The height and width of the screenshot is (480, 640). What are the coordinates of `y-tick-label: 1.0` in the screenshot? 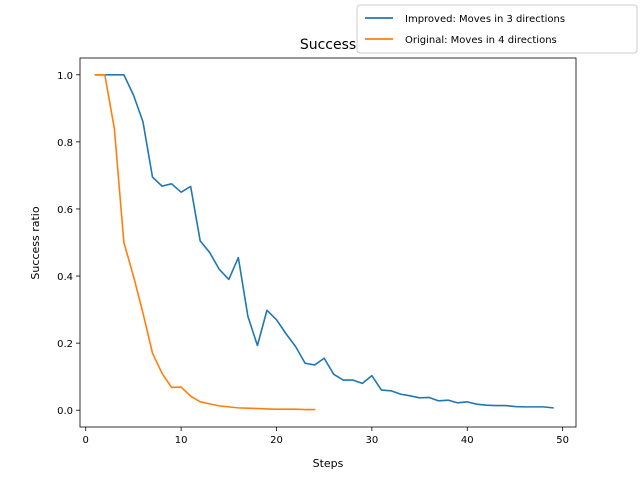 It's located at (65, 76).